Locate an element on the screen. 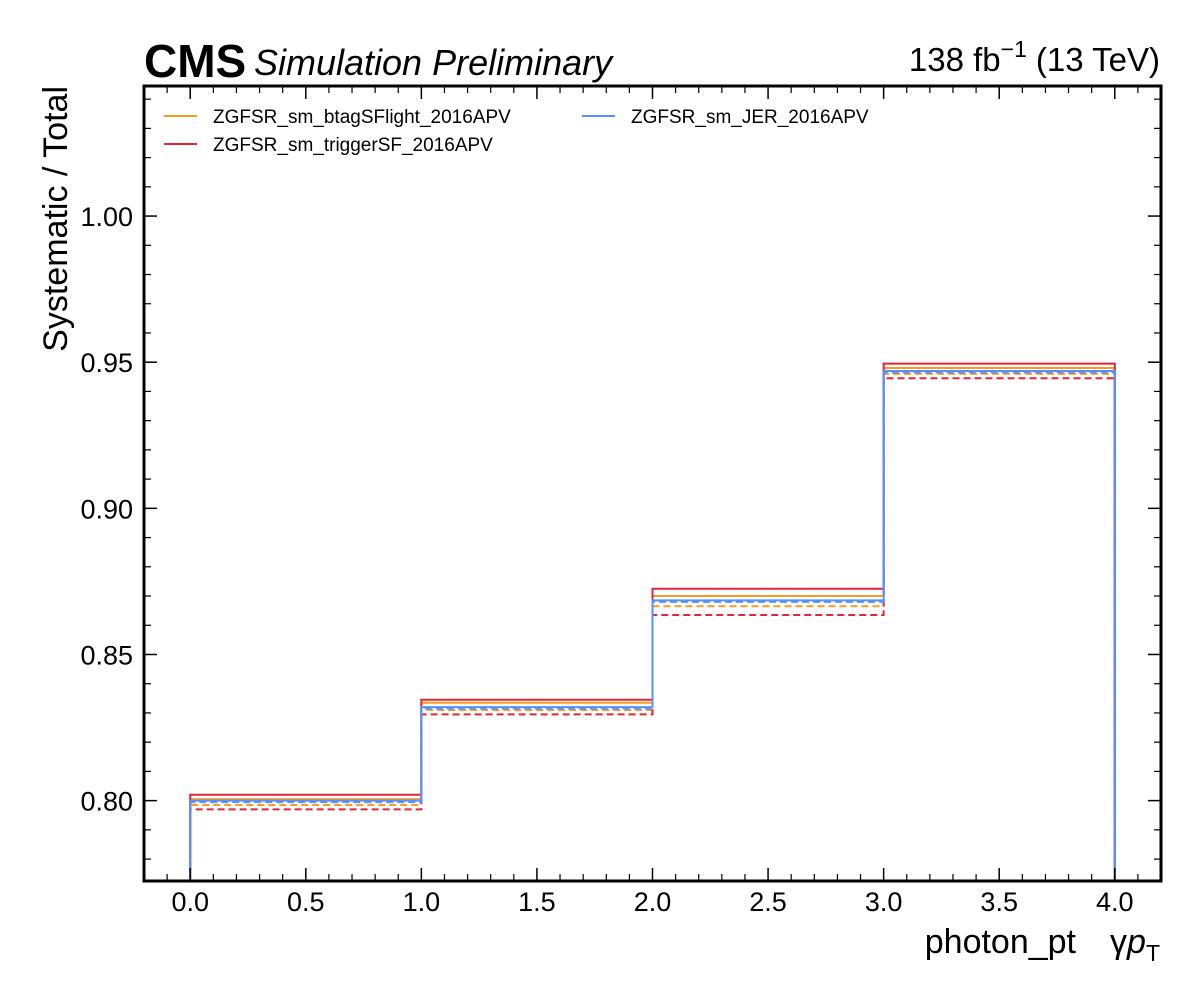  lumi-label: 138 fb−1 (13 TeV) is located at coordinates (1034, 57).